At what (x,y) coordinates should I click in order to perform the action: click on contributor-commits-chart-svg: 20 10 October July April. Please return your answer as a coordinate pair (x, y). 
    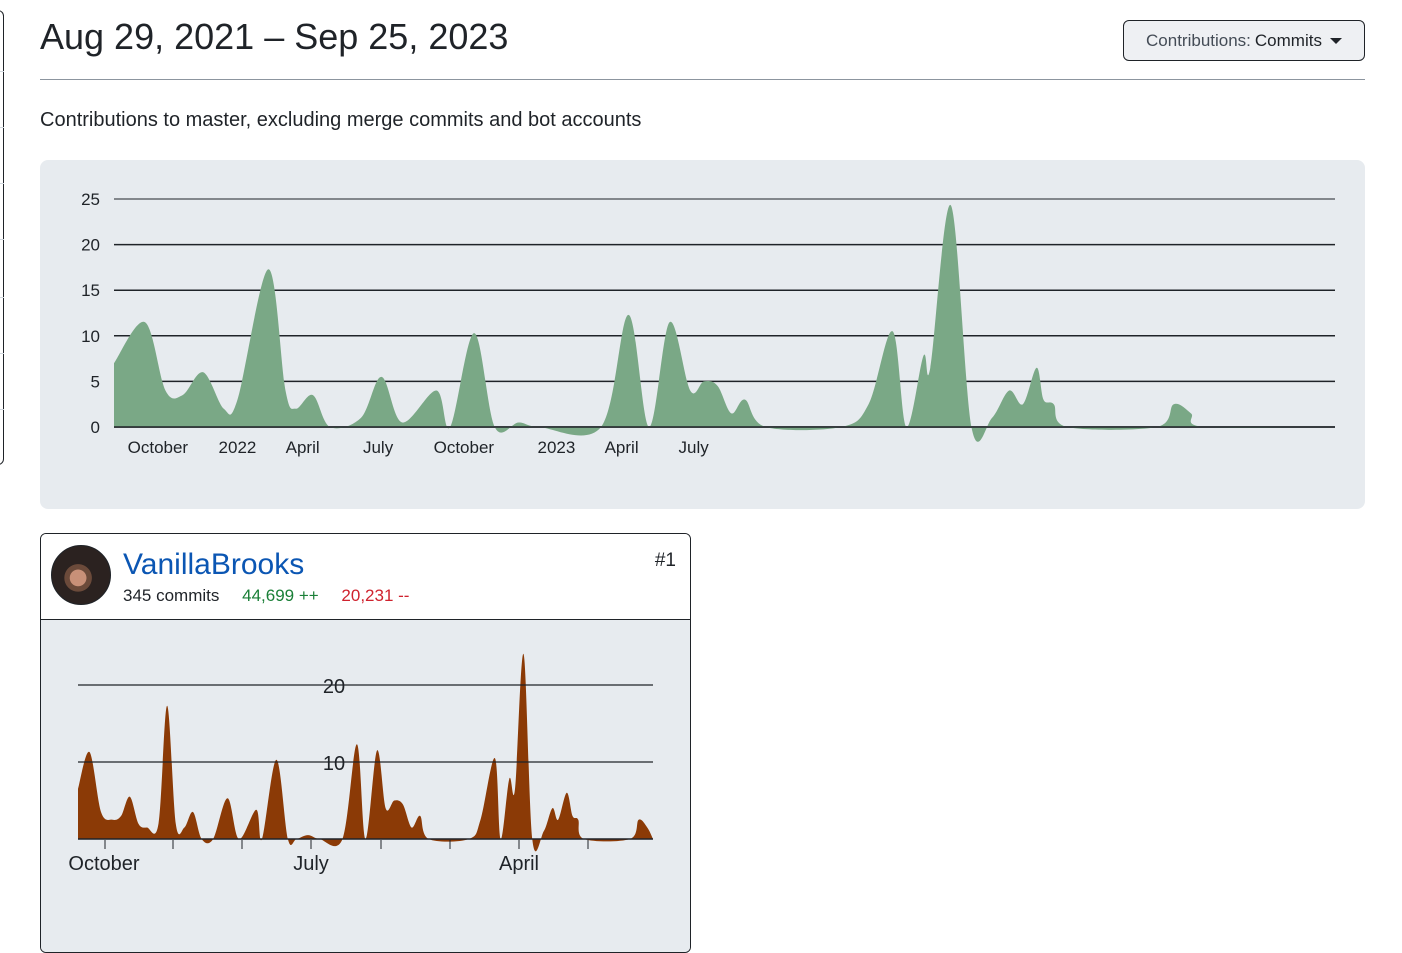
    Looking at the image, I should click on (360, 764).